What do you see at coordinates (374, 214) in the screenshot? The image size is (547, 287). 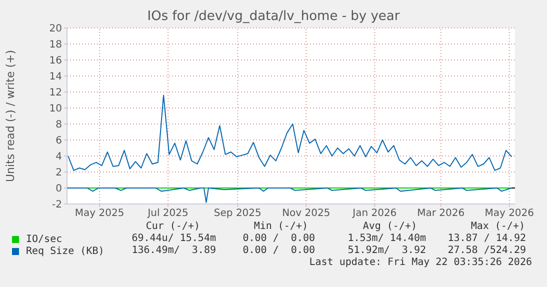 I see `x-tick-label: Jan 2026` at bounding box center [374, 214].